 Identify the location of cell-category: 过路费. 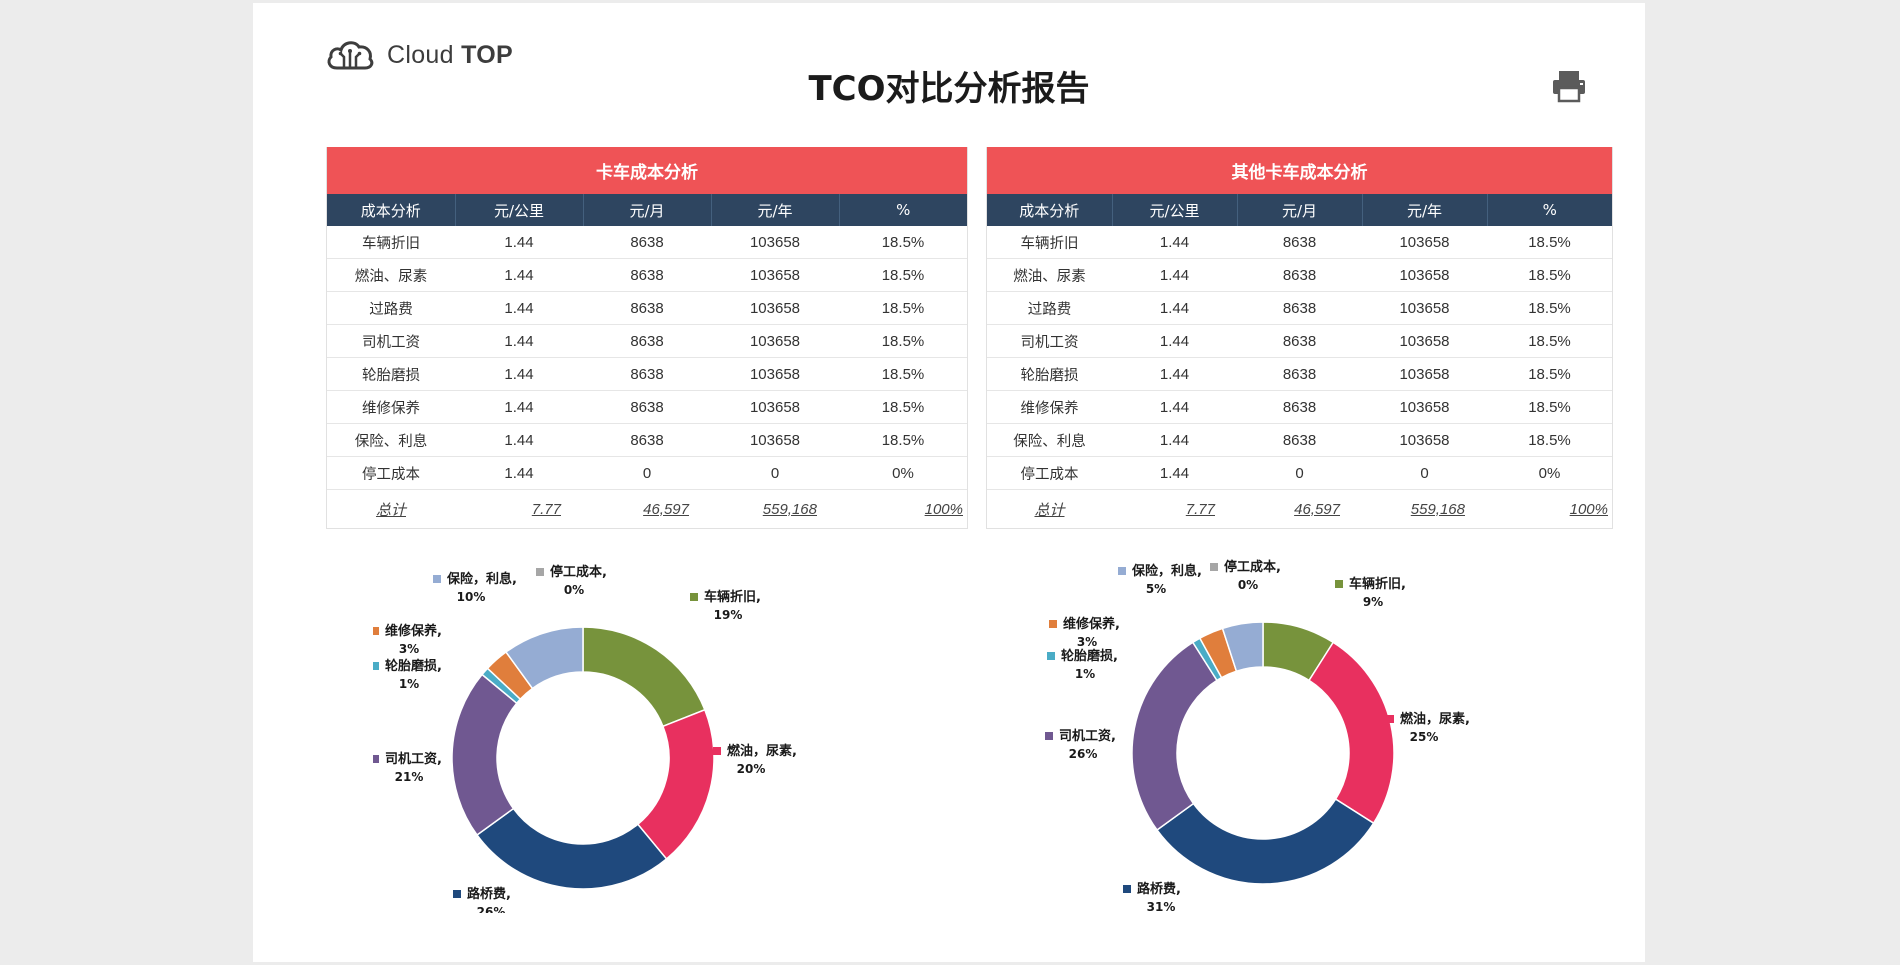
(1049, 308).